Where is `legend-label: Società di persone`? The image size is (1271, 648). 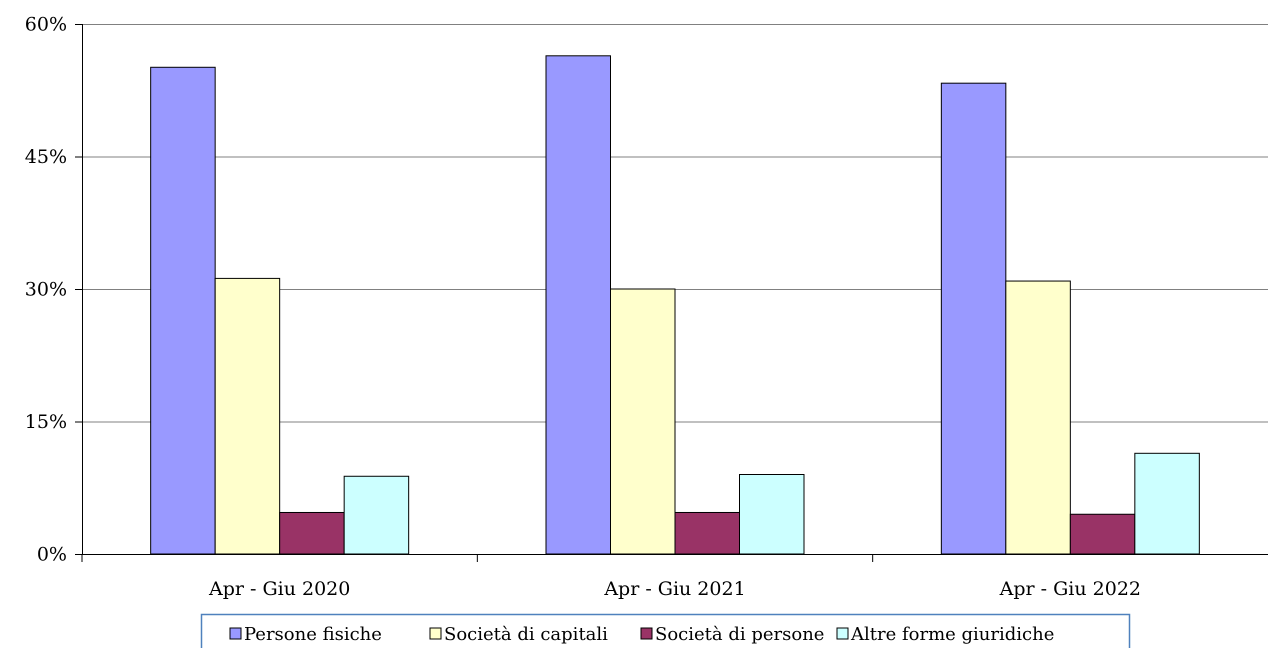
legend-label: Società di persone is located at coordinates (739, 634).